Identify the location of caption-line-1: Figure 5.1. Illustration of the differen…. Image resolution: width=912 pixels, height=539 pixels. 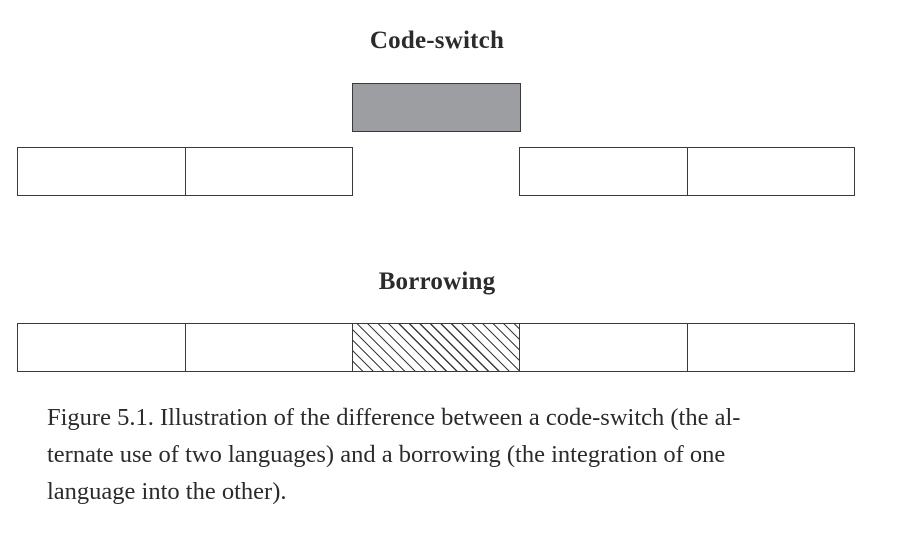
(394, 417).